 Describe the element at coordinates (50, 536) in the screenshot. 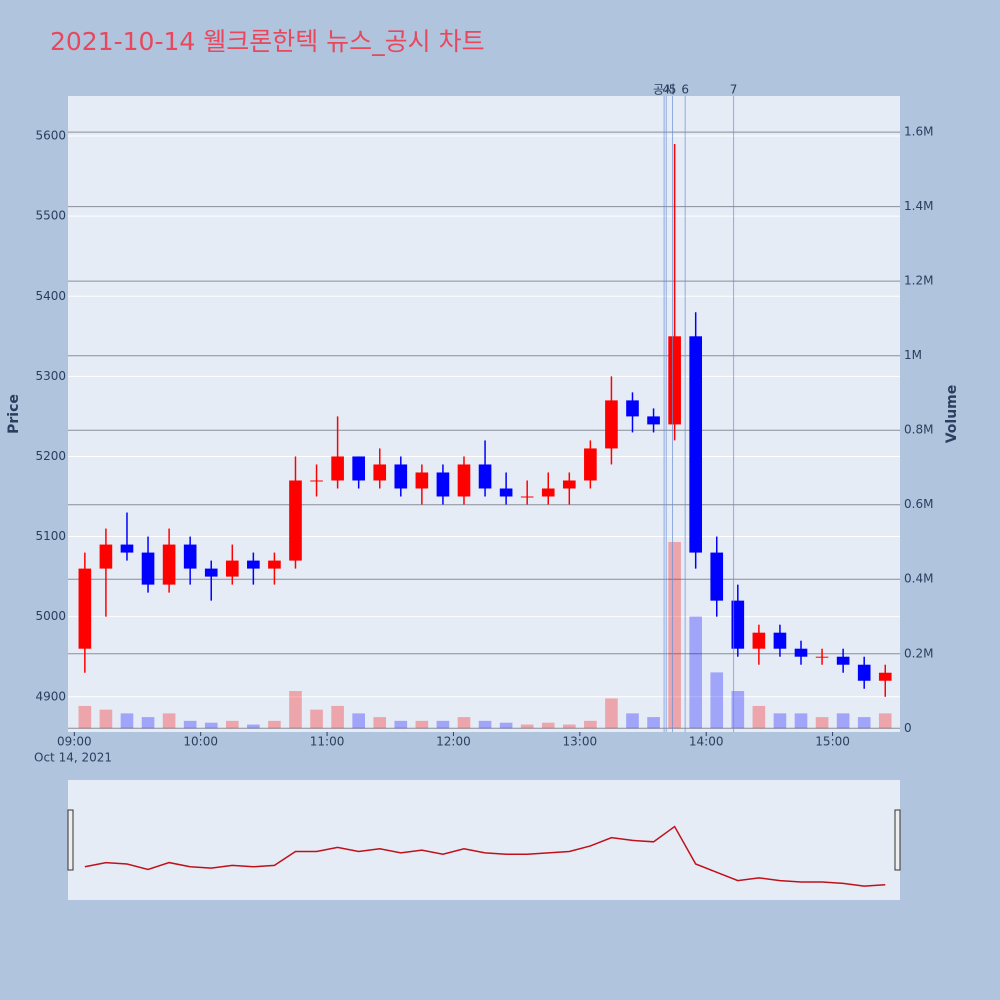

I see `y-tick-label: 5100` at that location.